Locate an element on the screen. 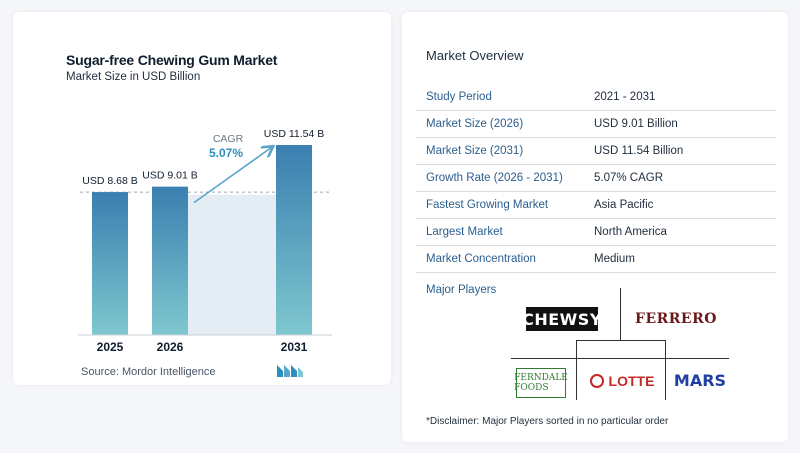  row-key: Growth Rate (2026 - 2031) is located at coordinates (494, 178).